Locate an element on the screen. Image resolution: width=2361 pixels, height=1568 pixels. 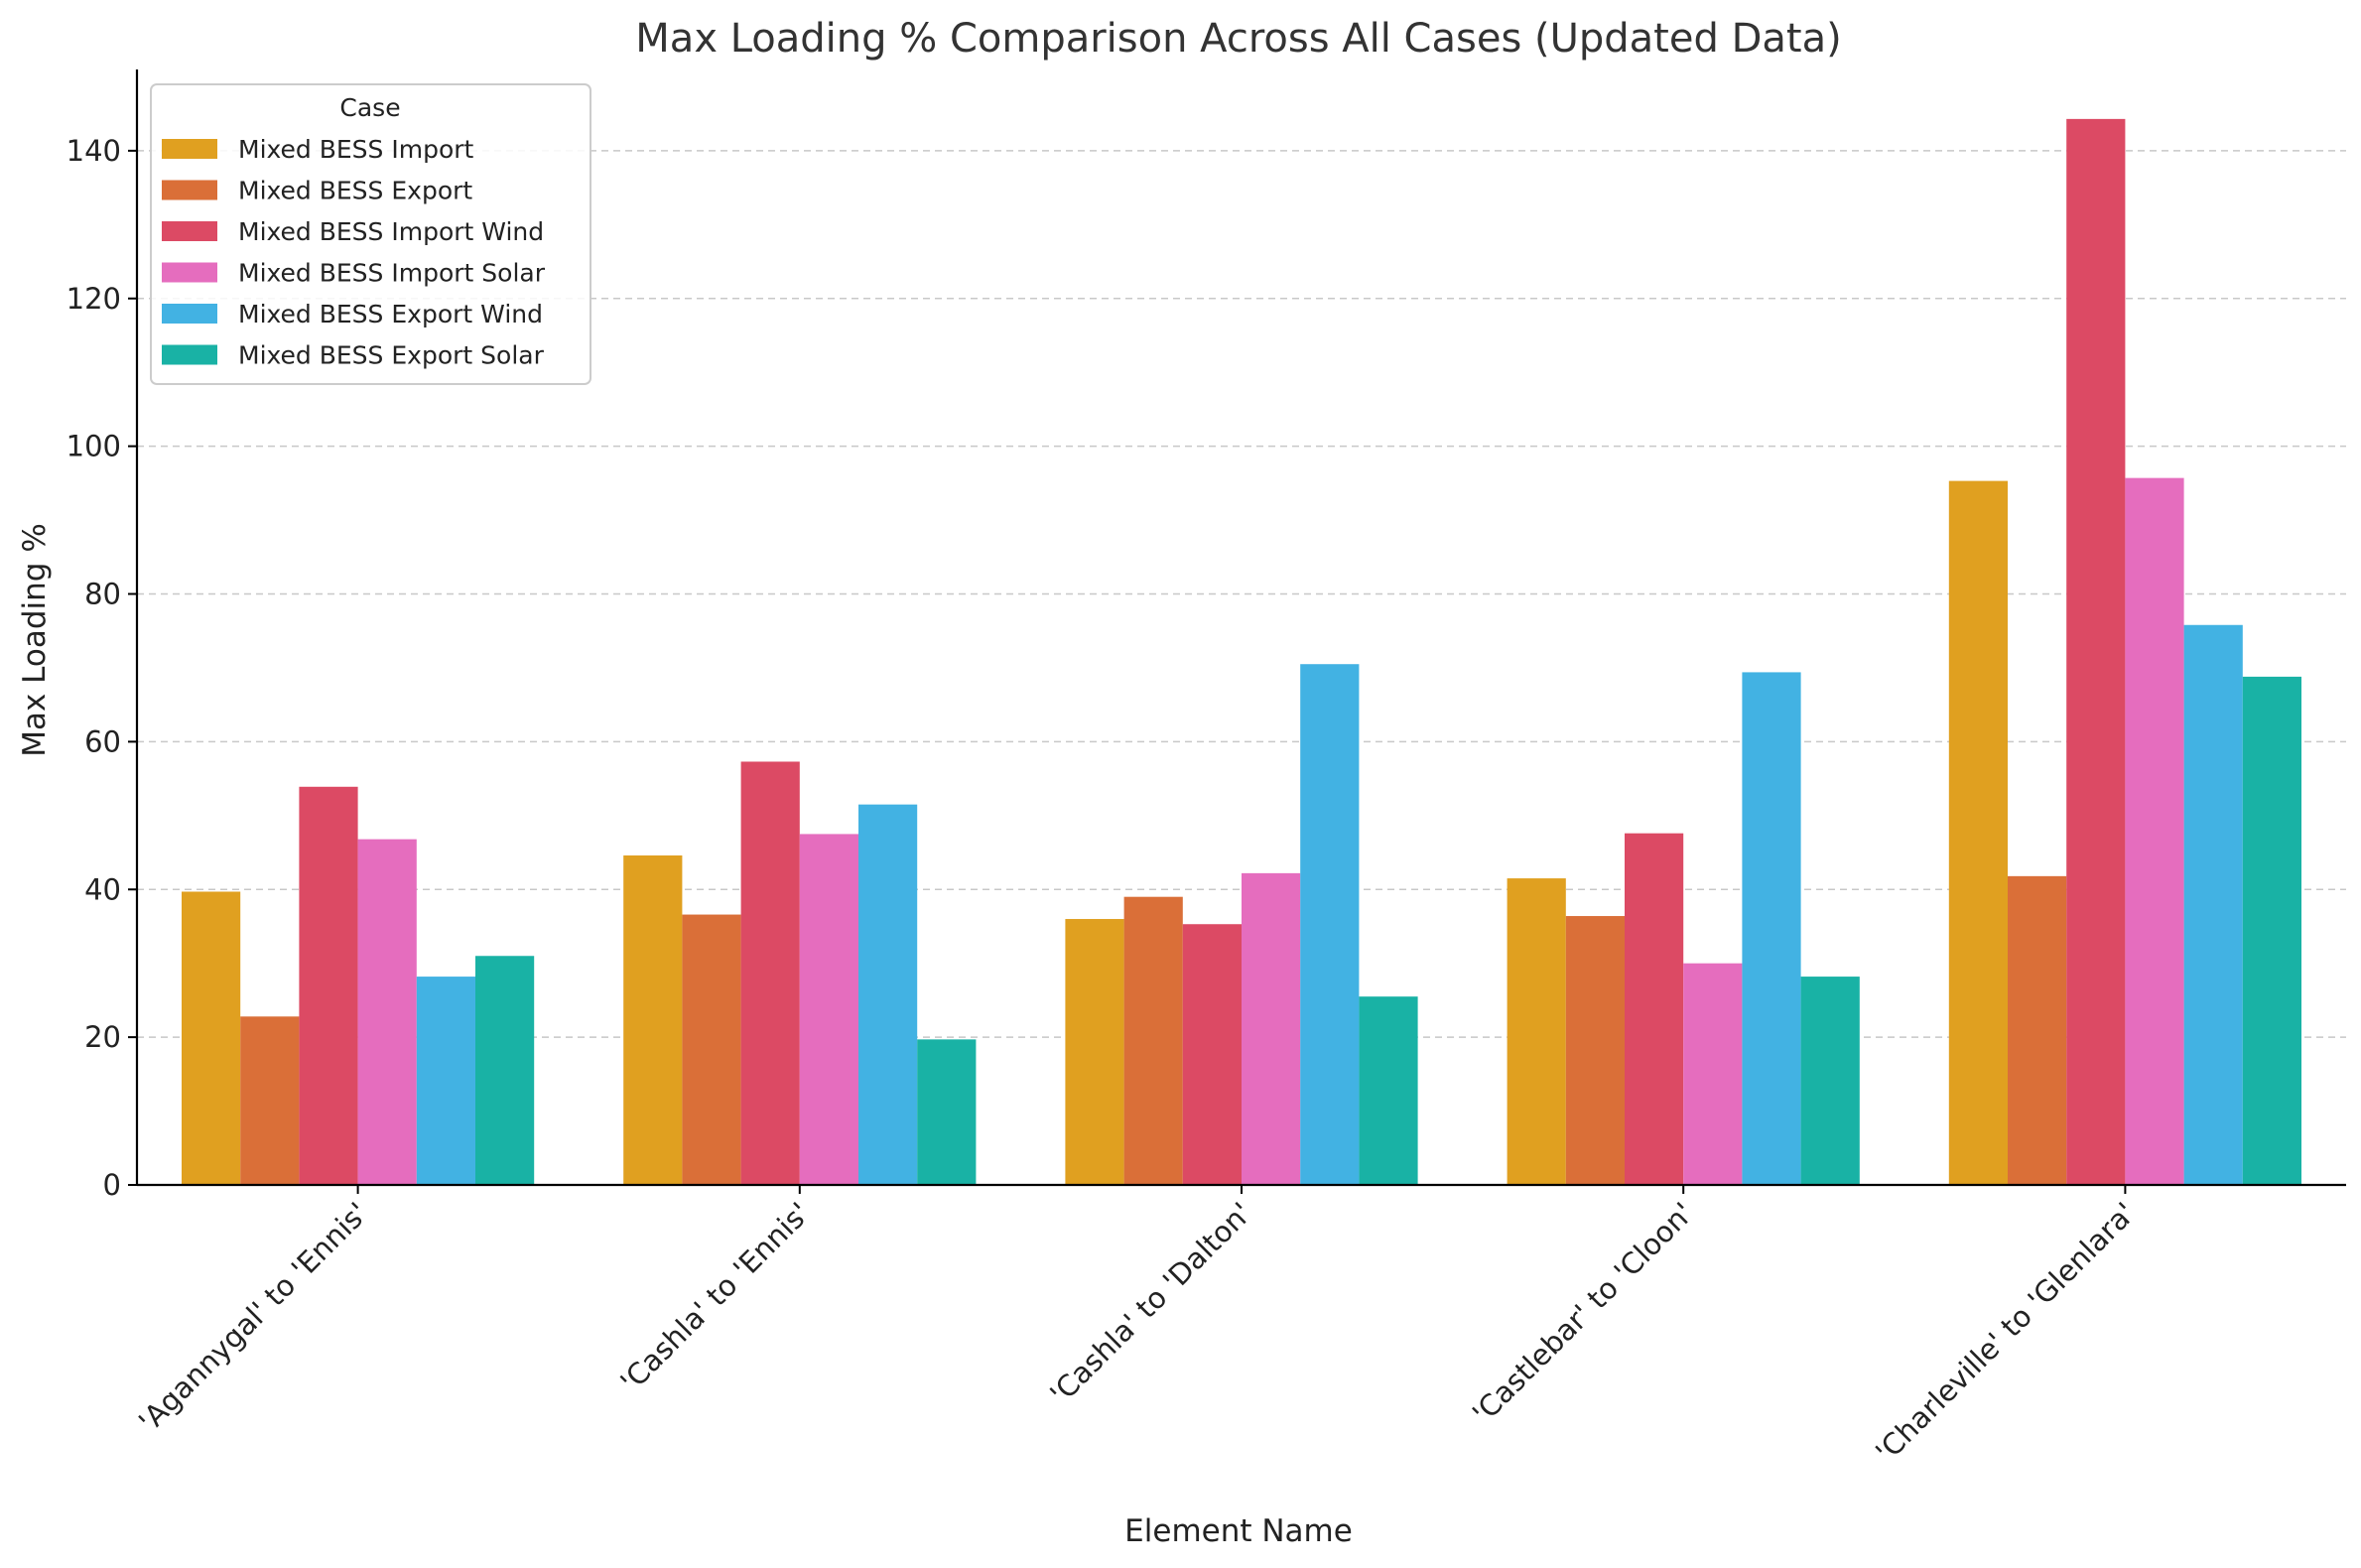
x-axis-label: Element Name is located at coordinates (1238, 1531).